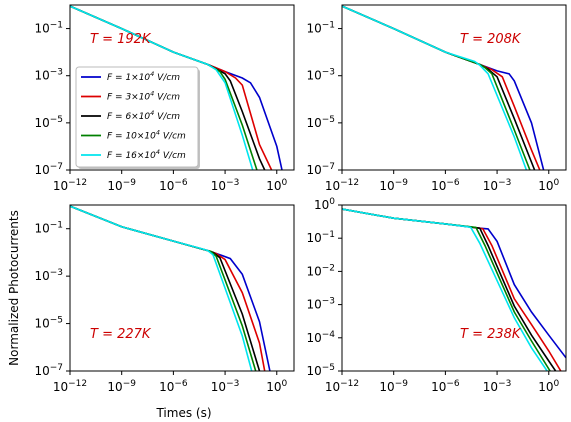 This screenshot has height=422, width=571. I want to click on y-tick-label: 10⁰, so click(324, 204).